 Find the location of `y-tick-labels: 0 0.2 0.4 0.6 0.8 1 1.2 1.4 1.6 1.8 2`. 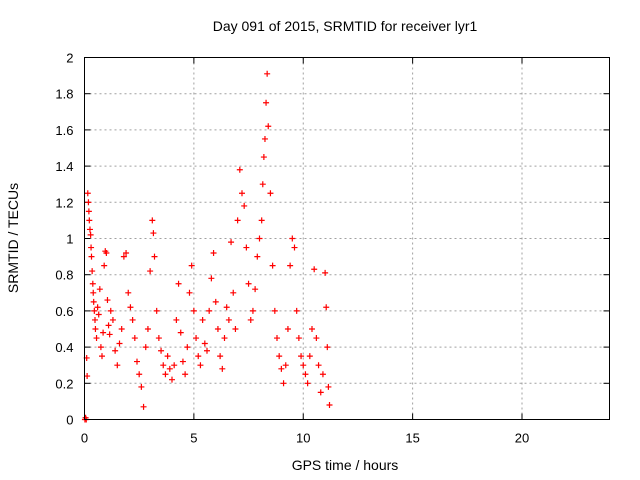

y-tick-labels: 0 0.2 0.4 0.6 0.8 1 1.2 1.4 1.6 1.8 2 is located at coordinates (64, 239).